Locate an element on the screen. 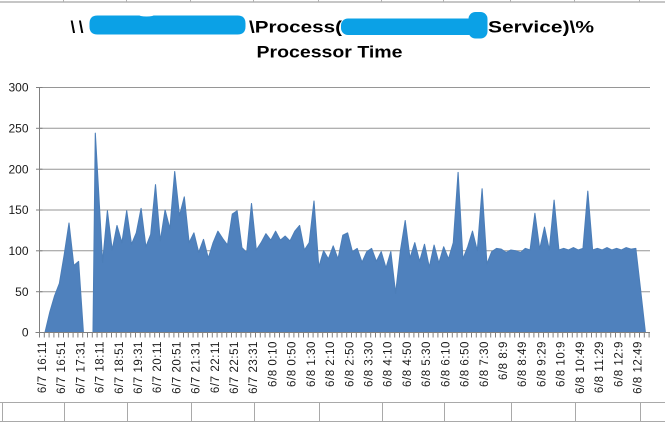  svg-text: 250 is located at coordinates (18, 128).